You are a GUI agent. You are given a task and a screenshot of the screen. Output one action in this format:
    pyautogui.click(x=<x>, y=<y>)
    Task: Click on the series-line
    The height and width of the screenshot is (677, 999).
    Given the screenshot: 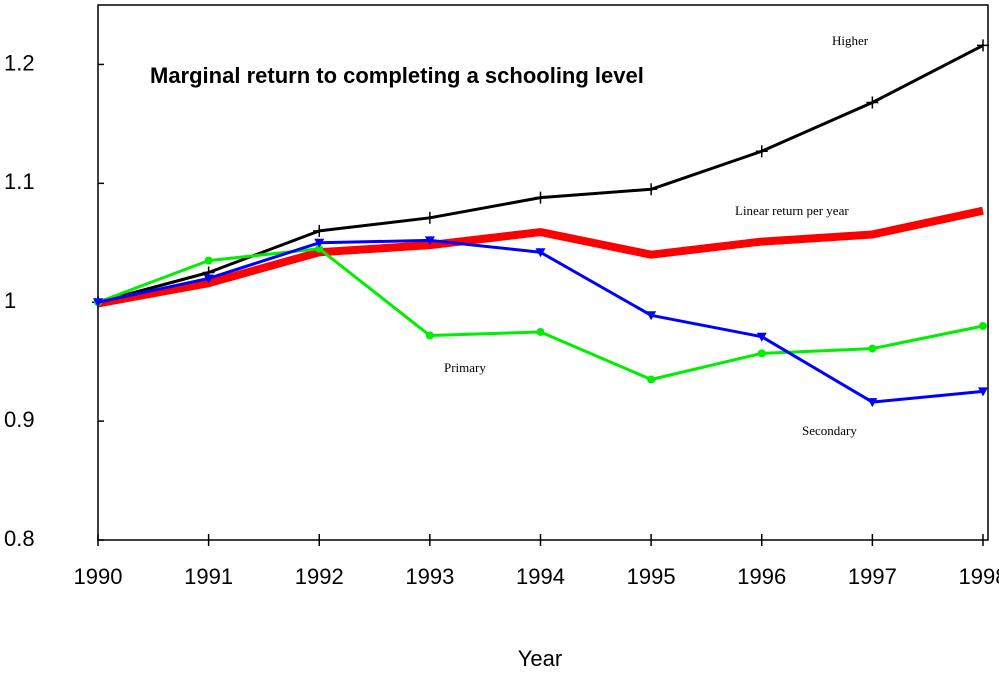 What is the action you would take?
    pyautogui.click(x=540, y=257)
    